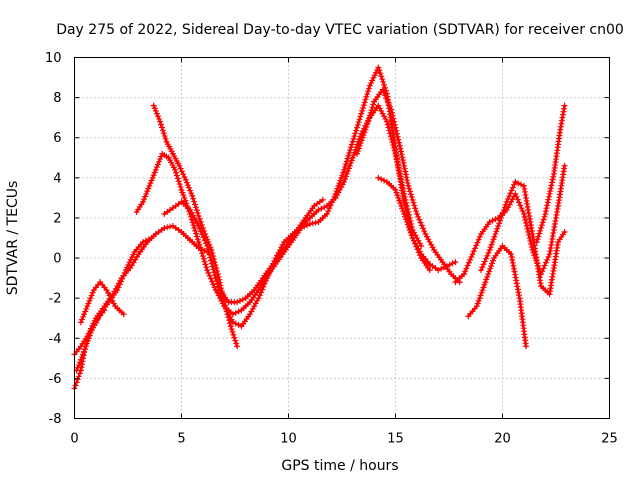  Describe the element at coordinates (57, 218) in the screenshot. I see `y-tick-label: 2` at that location.